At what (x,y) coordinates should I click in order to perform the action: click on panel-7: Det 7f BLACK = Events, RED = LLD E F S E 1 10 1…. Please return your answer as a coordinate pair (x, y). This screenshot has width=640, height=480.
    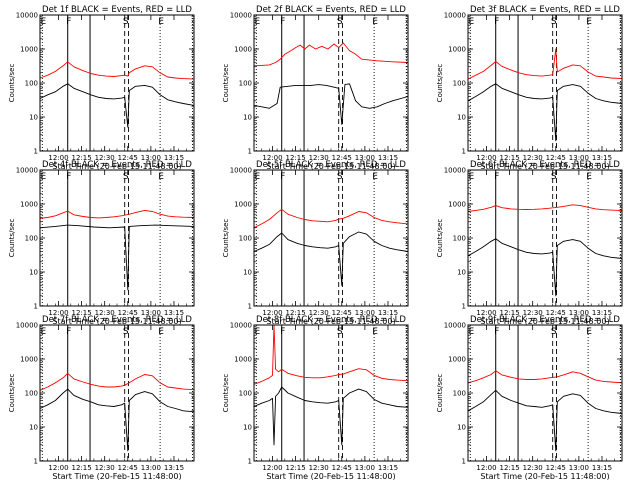
    Looking at the image, I should click on (101, 397).